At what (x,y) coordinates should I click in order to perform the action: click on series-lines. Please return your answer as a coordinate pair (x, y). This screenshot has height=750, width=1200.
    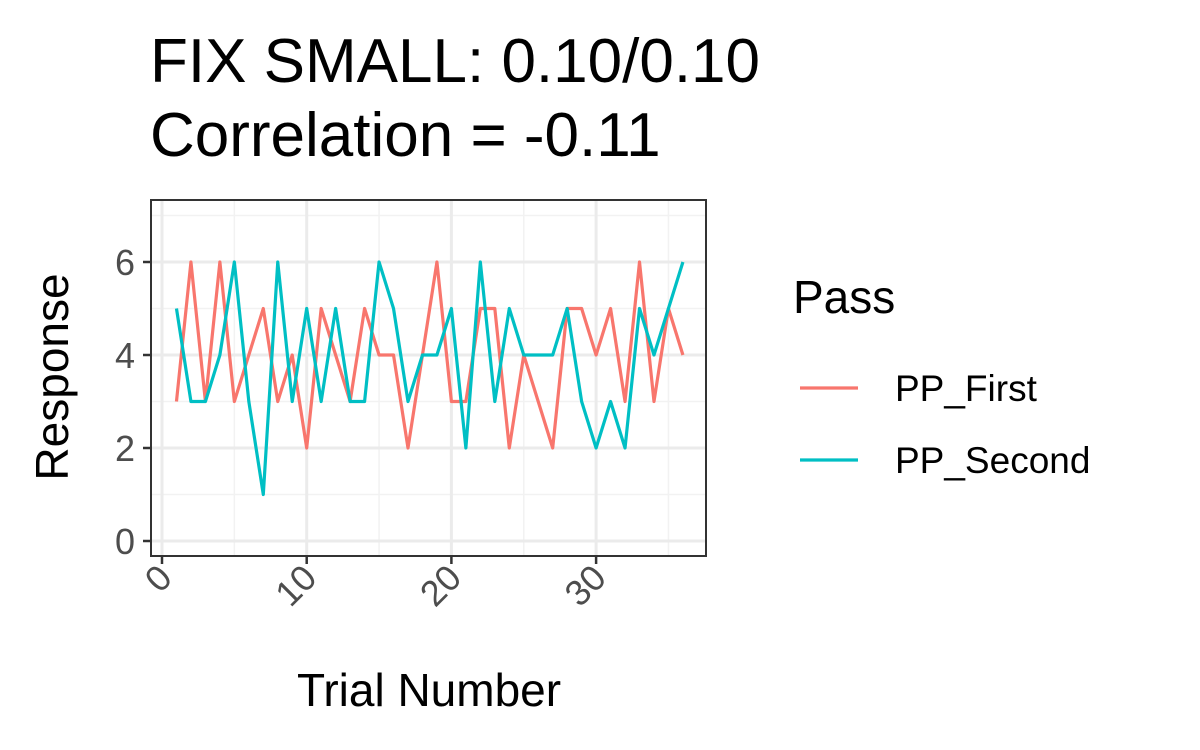
    Looking at the image, I should click on (429, 378).